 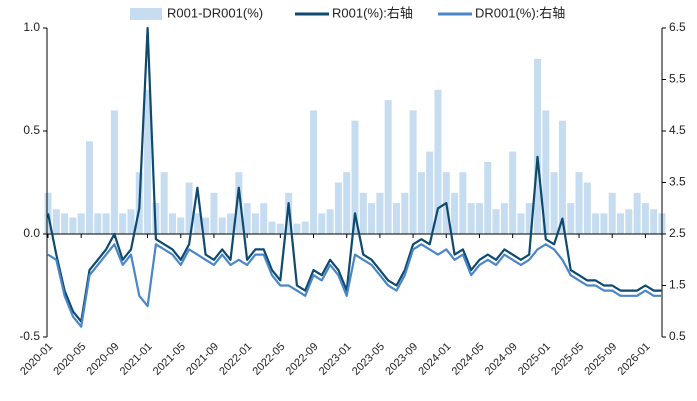 I want to click on legend-label: DR001(%):右轴, so click(x=520, y=12).